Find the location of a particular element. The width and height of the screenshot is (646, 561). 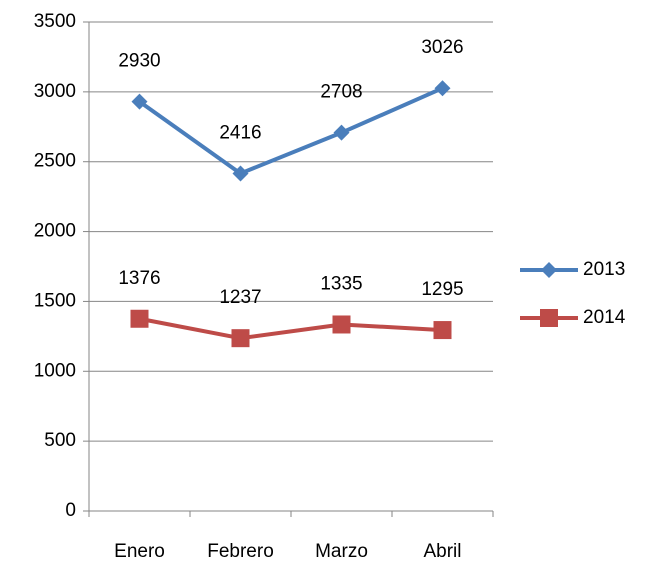

data-label: 1237 is located at coordinates (240, 297).